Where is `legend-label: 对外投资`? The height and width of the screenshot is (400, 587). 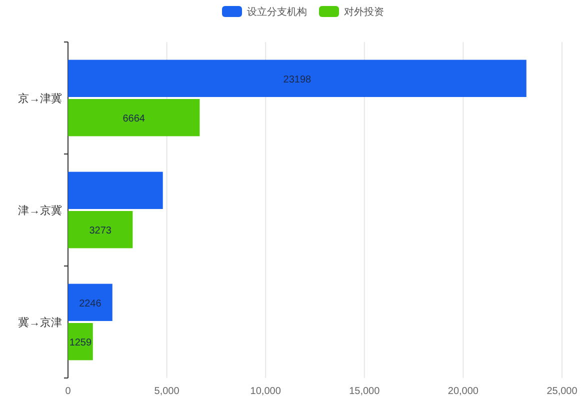
legend-label: 对外投资 is located at coordinates (364, 12).